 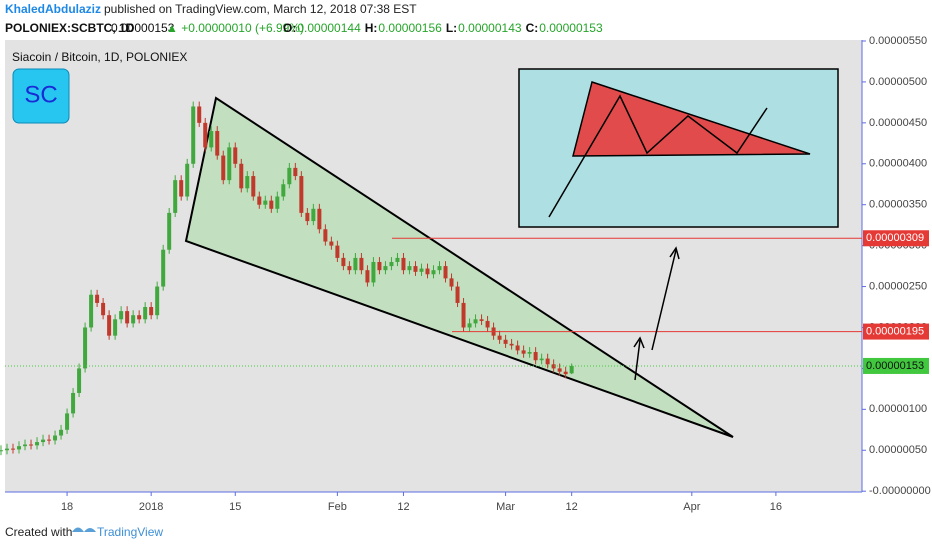 I want to click on ohlc-value: 0.00000156, so click(x=410, y=28).